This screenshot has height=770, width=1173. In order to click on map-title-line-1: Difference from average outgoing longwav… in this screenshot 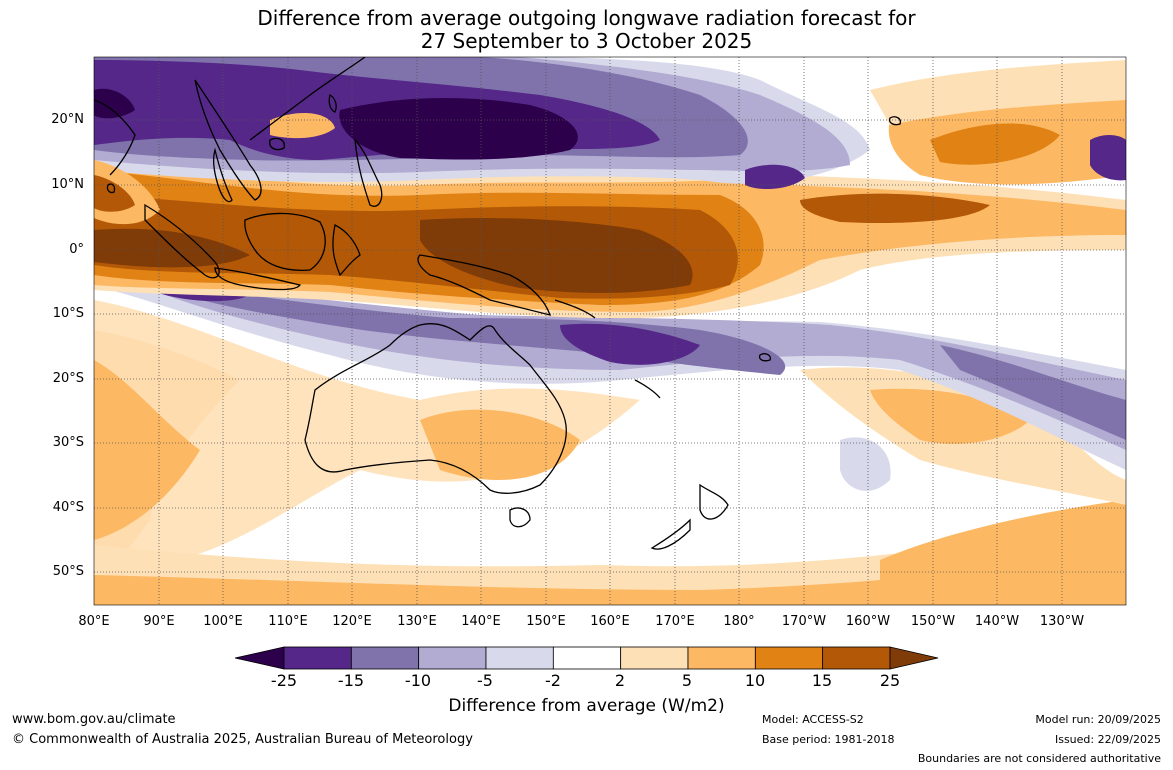, I will do `click(586, 18)`.